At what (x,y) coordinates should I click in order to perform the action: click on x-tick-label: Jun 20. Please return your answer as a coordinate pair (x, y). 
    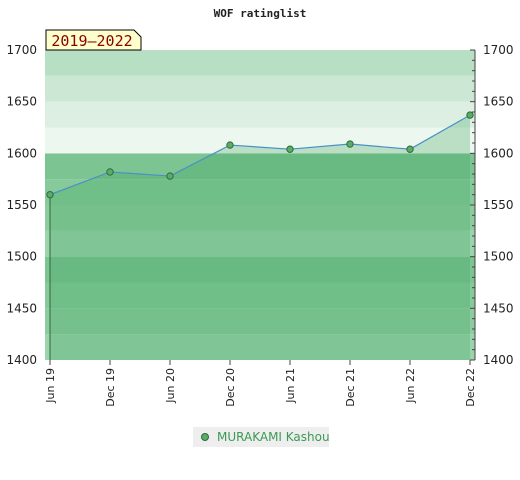
    Looking at the image, I should click on (170, 386).